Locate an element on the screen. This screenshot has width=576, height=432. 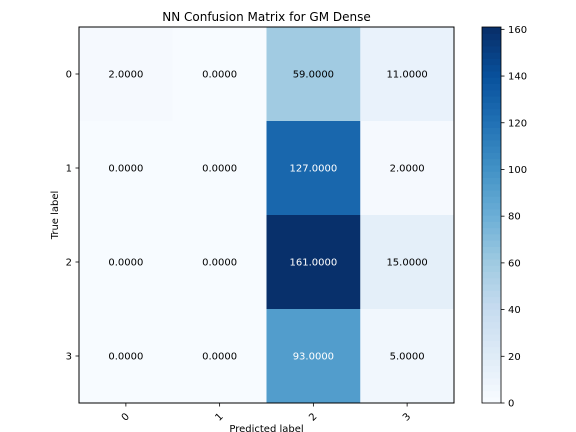
cell-label-1-2: 127.0000 is located at coordinates (314, 169).